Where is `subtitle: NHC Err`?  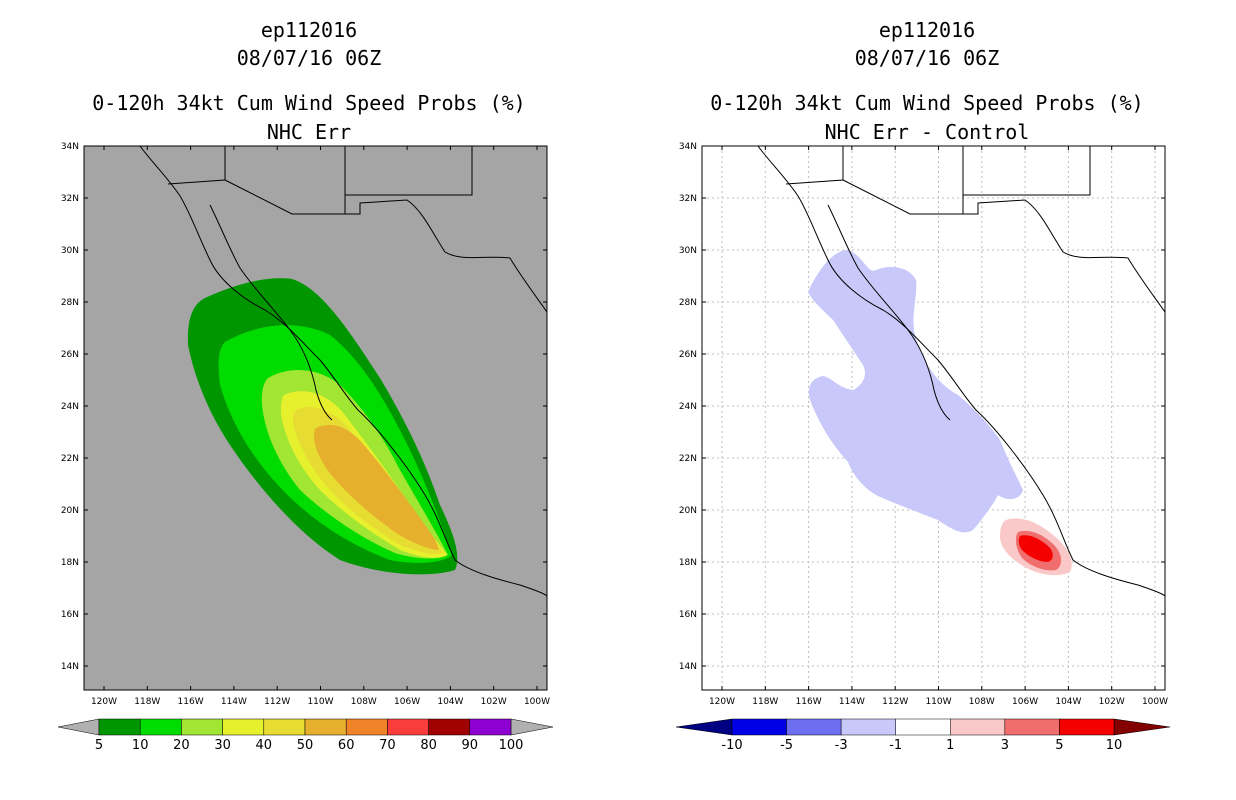 subtitle: NHC Err is located at coordinates (309, 132).